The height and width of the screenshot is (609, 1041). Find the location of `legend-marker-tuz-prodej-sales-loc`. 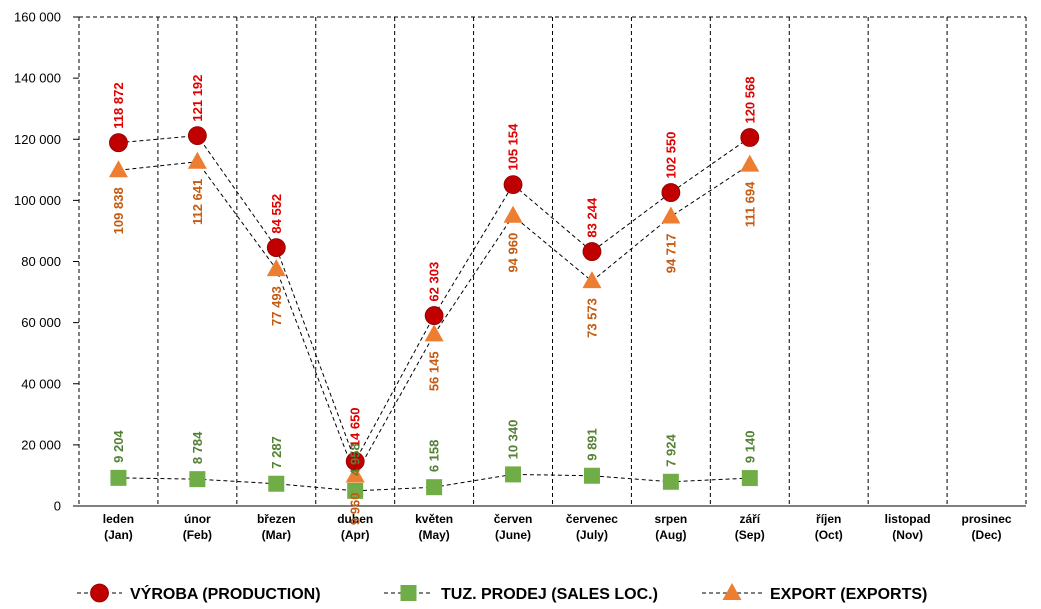

legend-marker-tuz-prodej-sales-loc is located at coordinates (408, 593).